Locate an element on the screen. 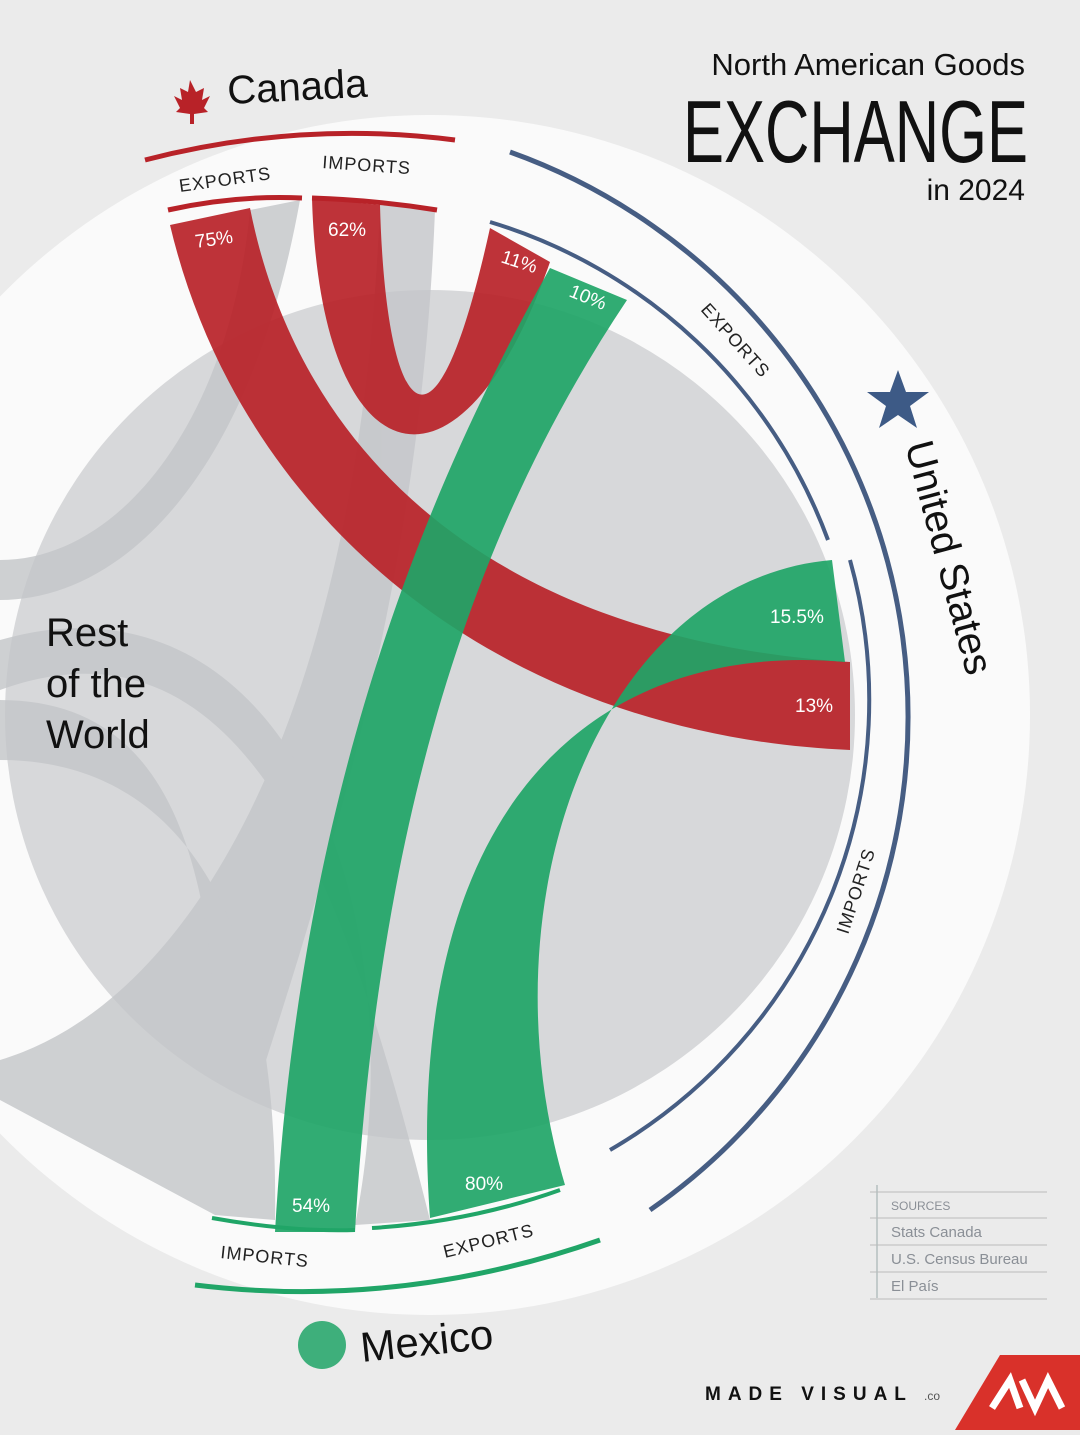 This screenshot has height=1435, width=1080. mexico-emblem is located at coordinates (322, 1345).